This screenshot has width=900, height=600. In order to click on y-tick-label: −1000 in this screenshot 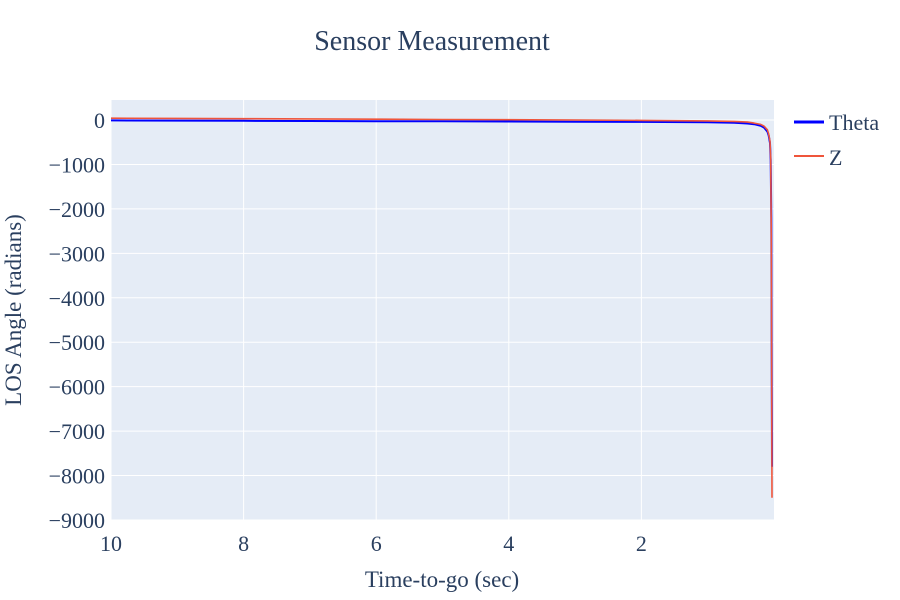, I will do `click(77, 164)`.